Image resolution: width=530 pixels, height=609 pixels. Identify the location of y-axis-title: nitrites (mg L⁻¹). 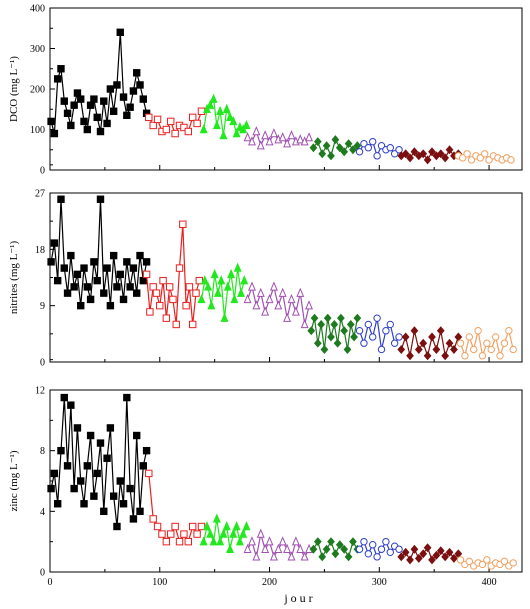
(14, 278).